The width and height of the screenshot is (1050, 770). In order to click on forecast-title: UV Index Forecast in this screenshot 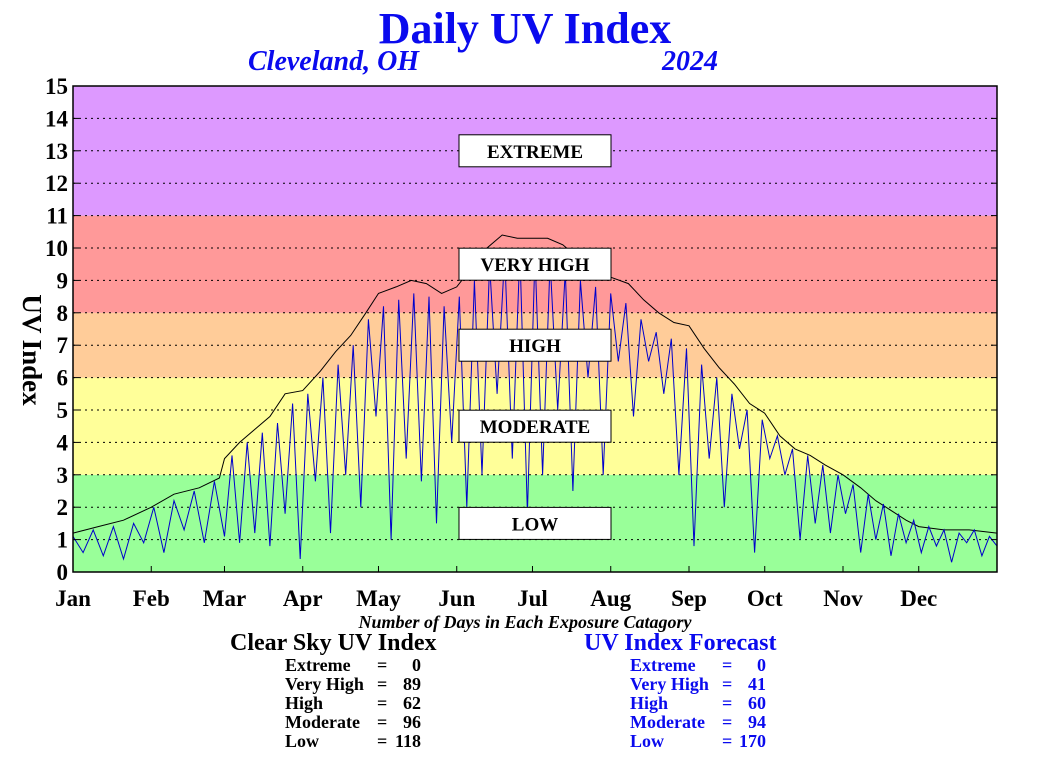, I will do `click(680, 643)`.